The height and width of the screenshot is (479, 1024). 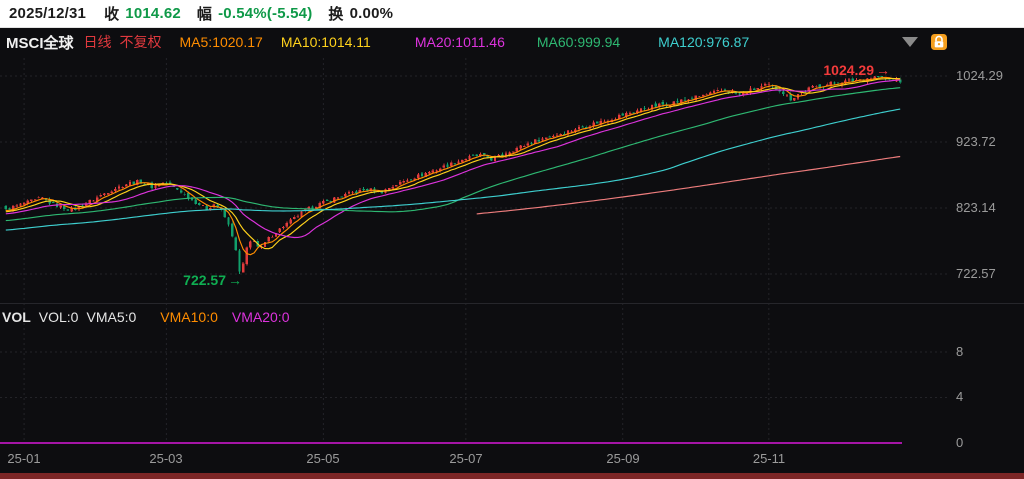 What do you see at coordinates (189, 317) in the screenshot?
I see `vma10-value: VMA10:0` at bounding box center [189, 317].